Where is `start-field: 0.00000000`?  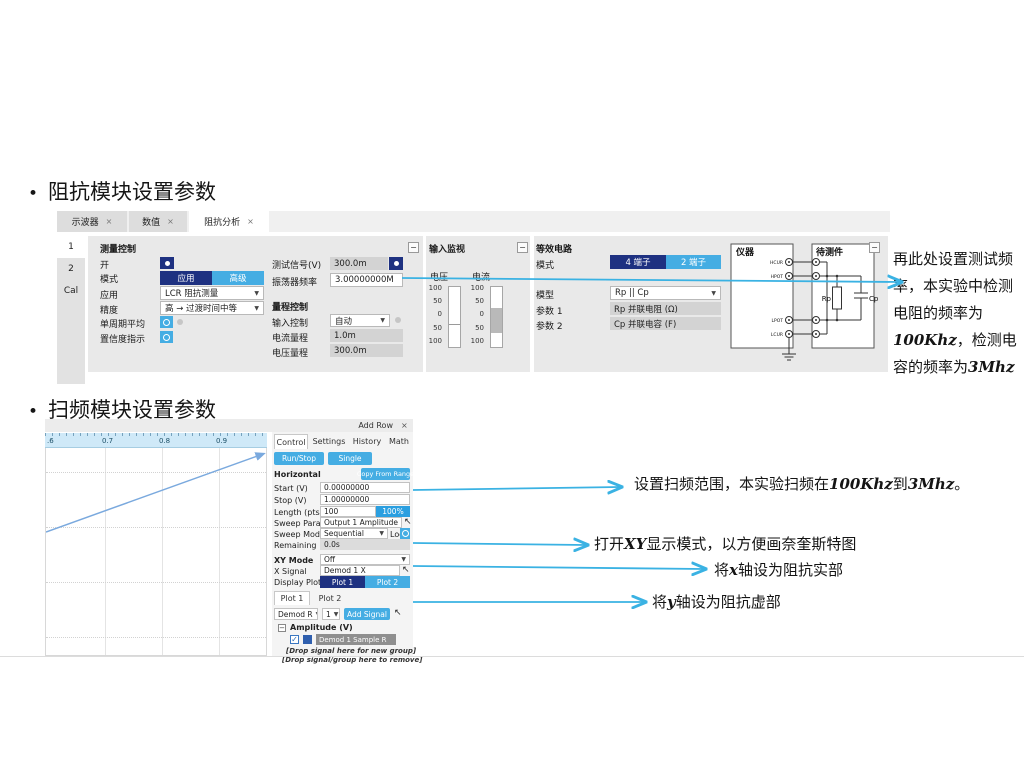 start-field: 0.00000000 is located at coordinates (365, 487).